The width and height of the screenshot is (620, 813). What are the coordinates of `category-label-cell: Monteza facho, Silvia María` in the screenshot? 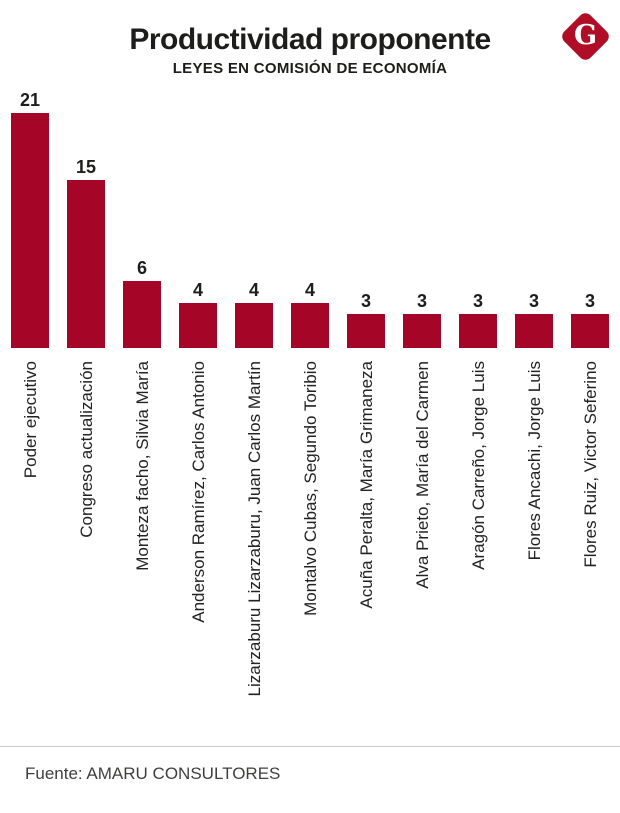 It's located at (142, 547).